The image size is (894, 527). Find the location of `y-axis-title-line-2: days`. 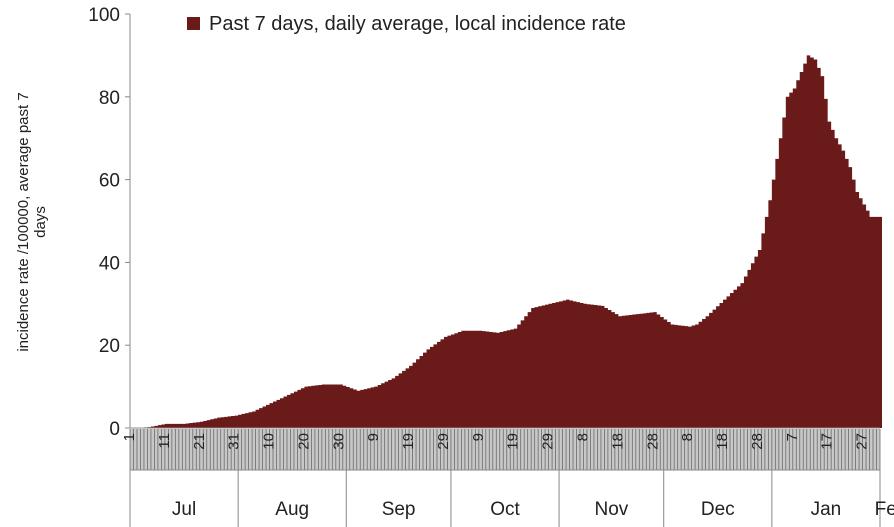

y-axis-title-line-2: days is located at coordinates (40, 222).